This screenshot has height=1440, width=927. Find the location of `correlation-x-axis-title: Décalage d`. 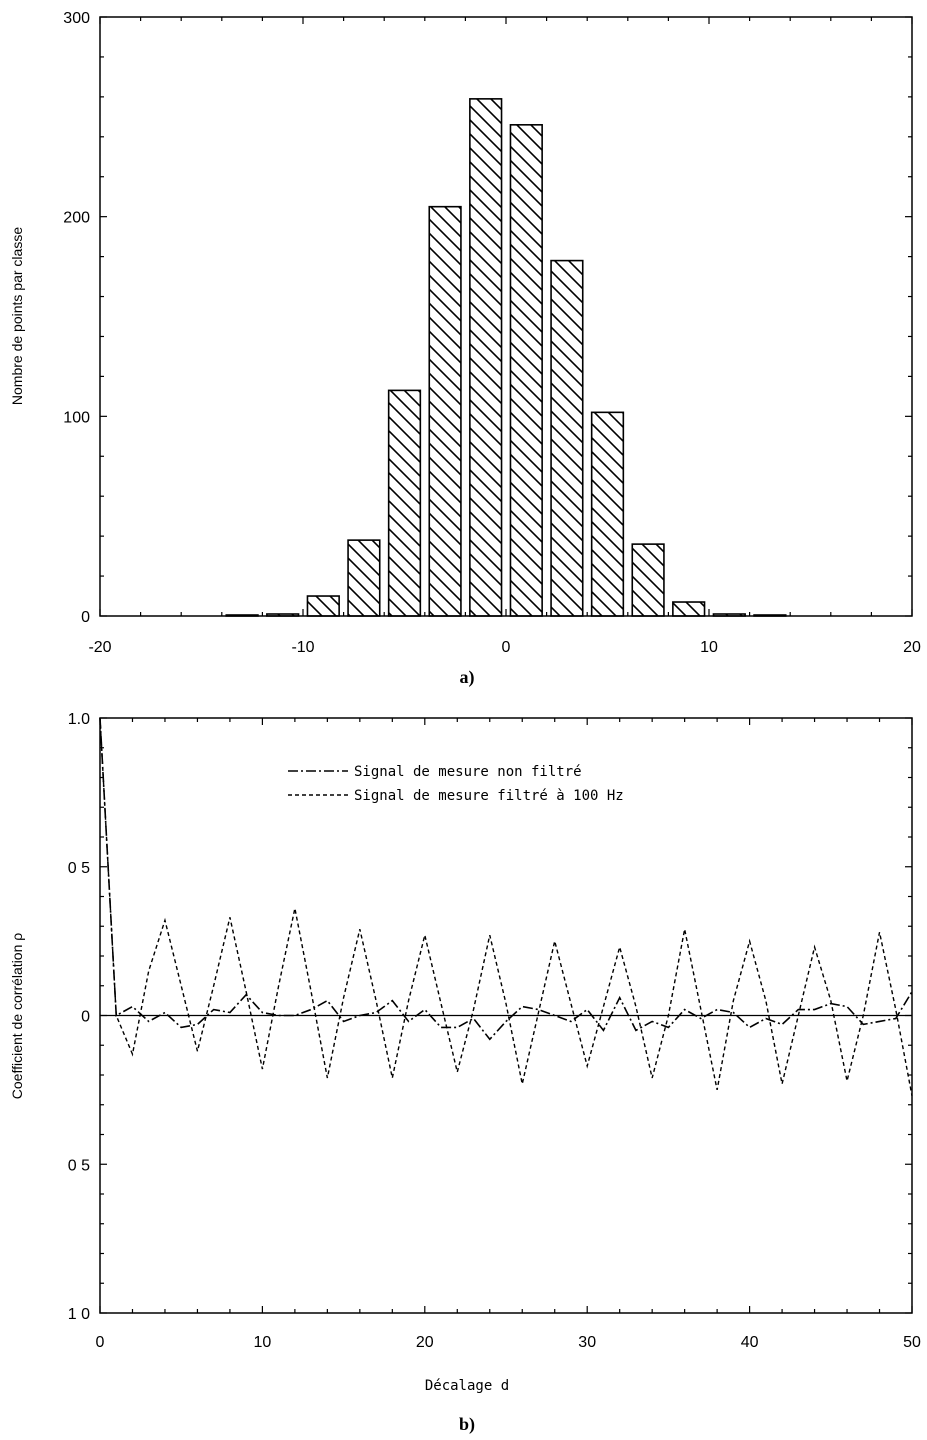

correlation-x-axis-title: Décalage d is located at coordinates (467, 1386).